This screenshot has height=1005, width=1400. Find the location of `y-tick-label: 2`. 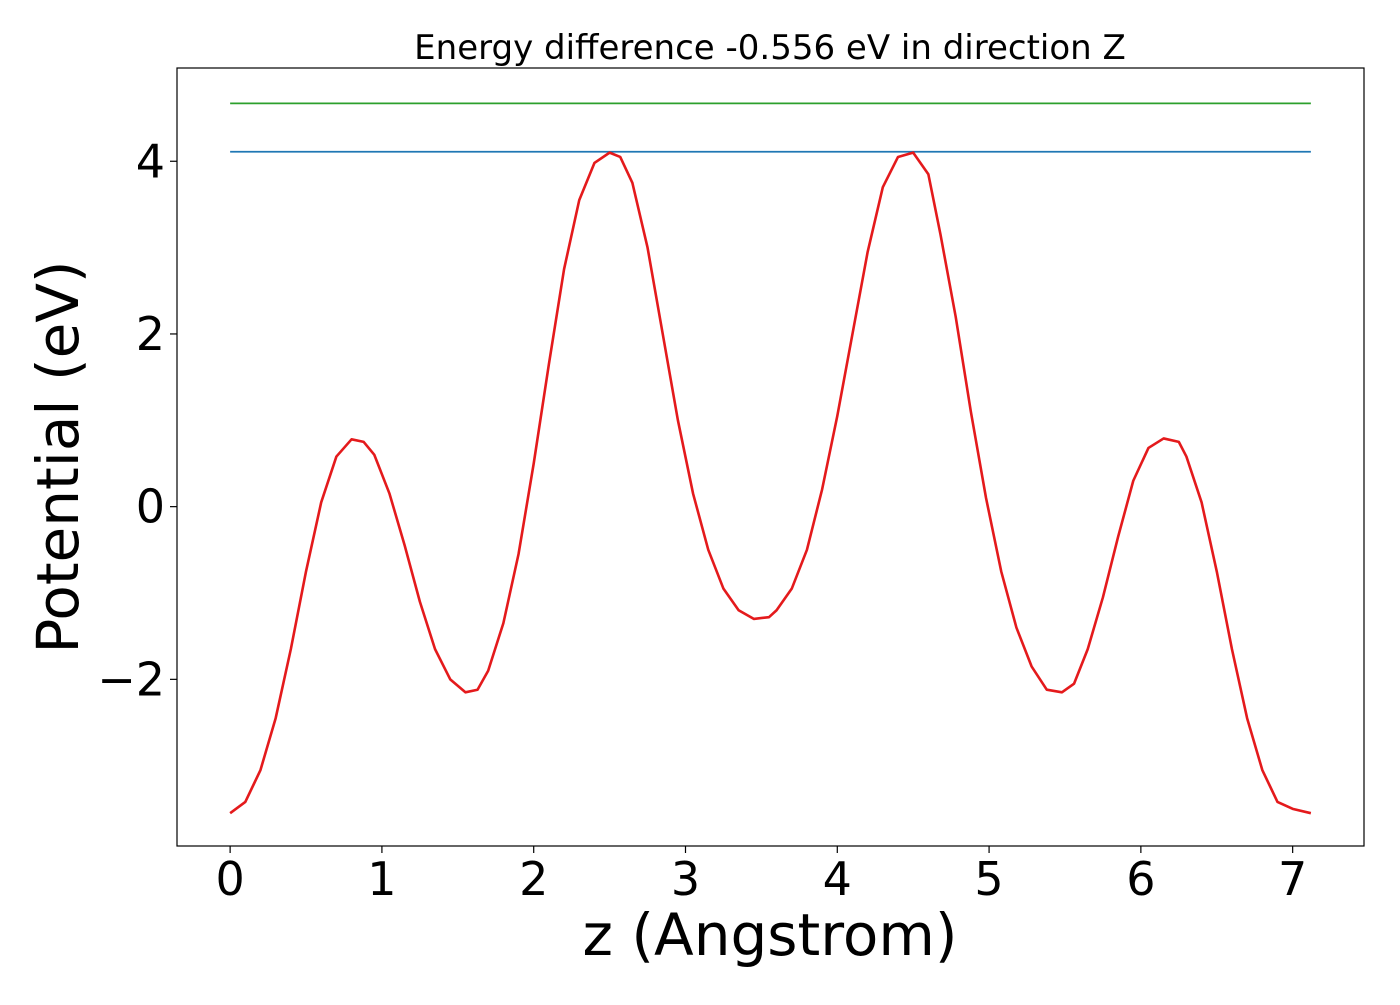

y-tick-label: 2 is located at coordinates (150, 334).